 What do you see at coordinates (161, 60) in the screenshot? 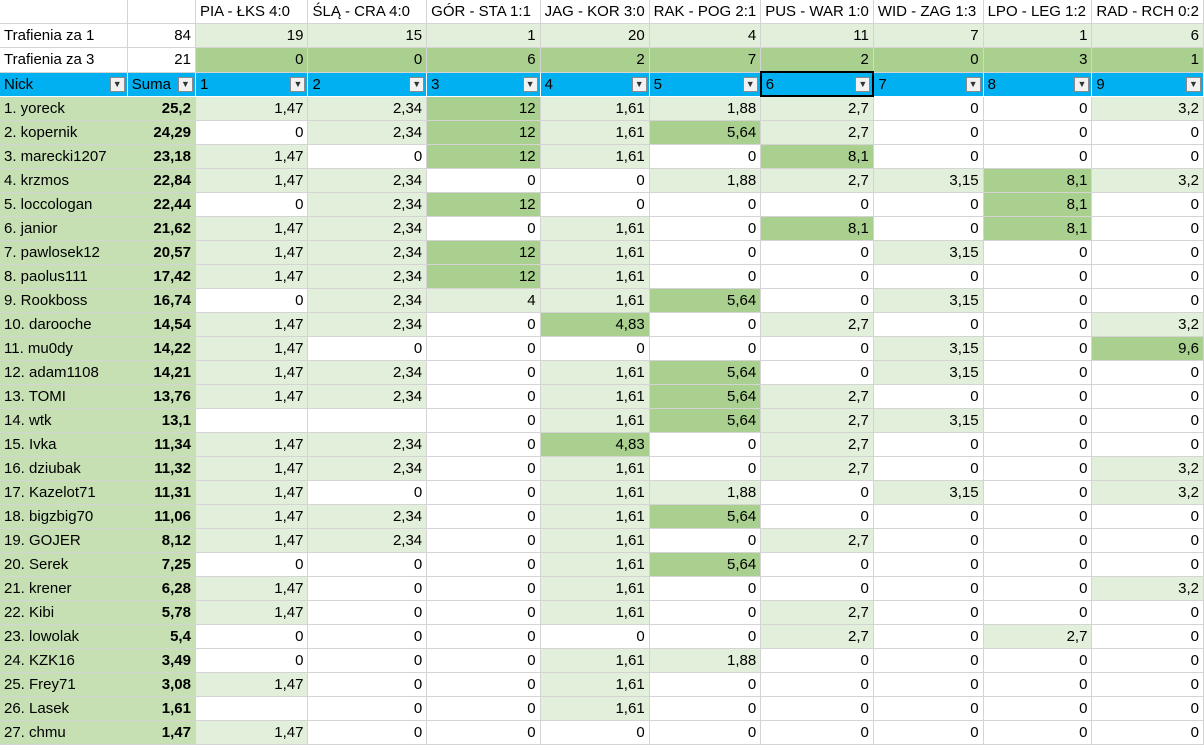
I see `hits-3-total: 21` at bounding box center [161, 60].